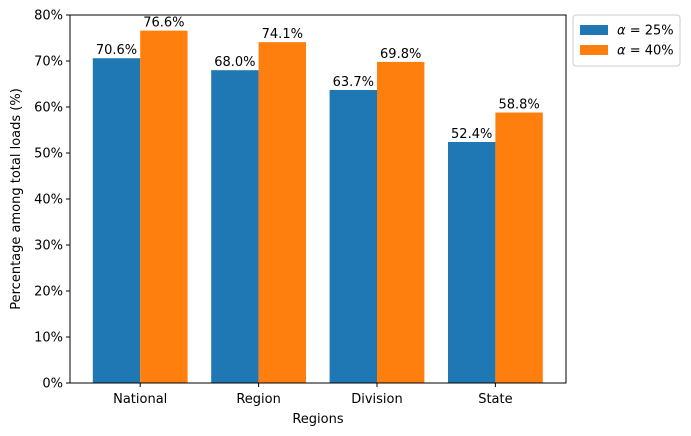  Describe the element at coordinates (164, 206) in the screenshot. I see `bar-alpha-40-national` at that location.